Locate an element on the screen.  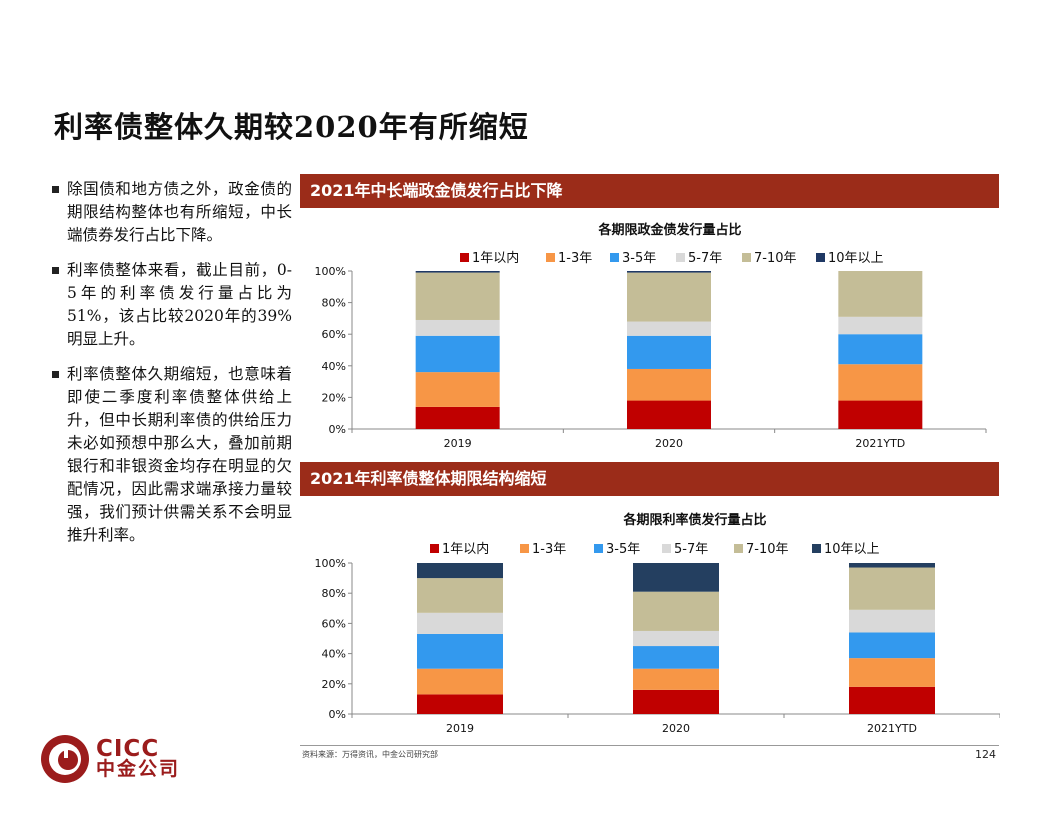
section-header-rate-bonds: 2021年利率债整体期限结构缩短 is located at coordinates (649, 479).